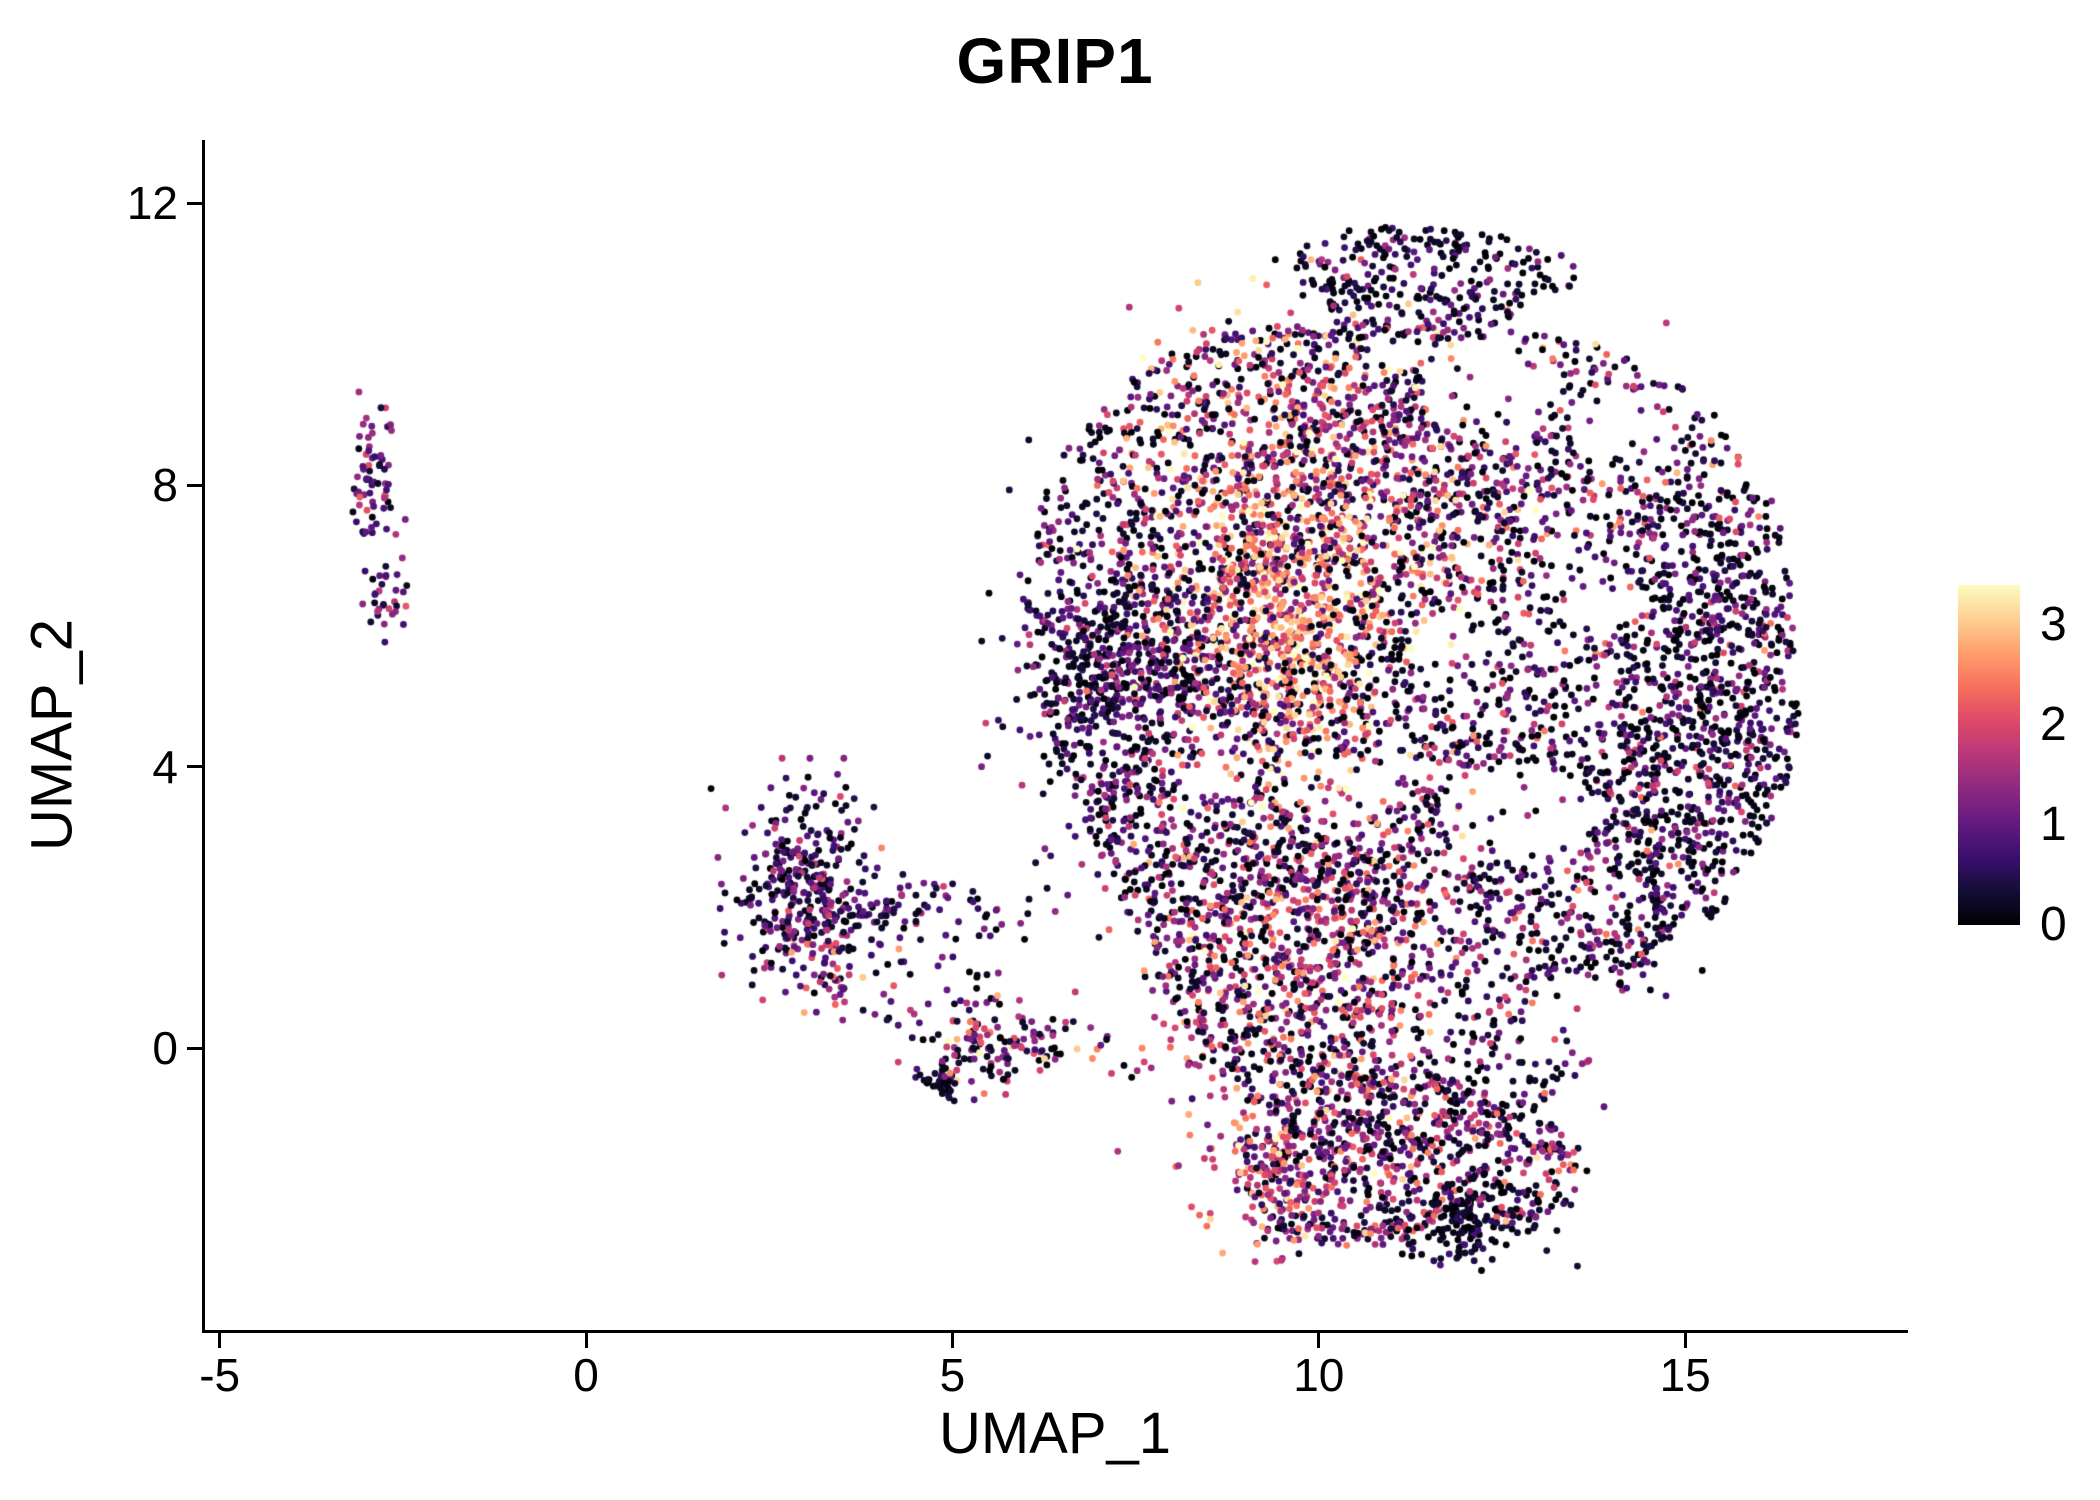  Describe the element at coordinates (2053, 724) in the screenshot. I see `colorbar-tick-label: 2` at that location.